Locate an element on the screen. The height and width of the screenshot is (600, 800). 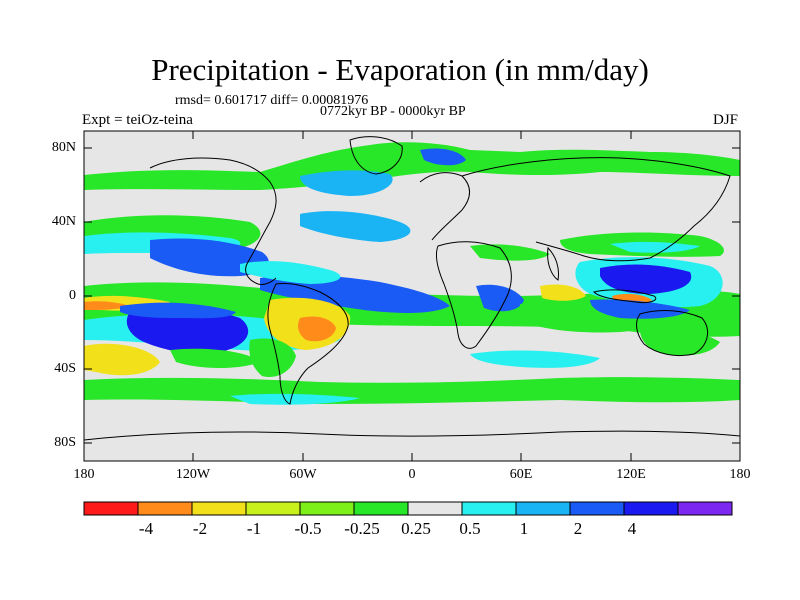
south-indian-cyan is located at coordinates (535, 359).